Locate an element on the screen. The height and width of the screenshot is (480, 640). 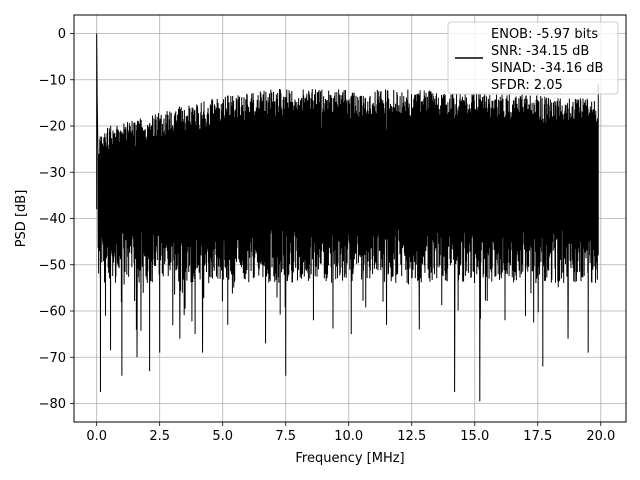
y-tick-label: −80 is located at coordinates (52, 404).